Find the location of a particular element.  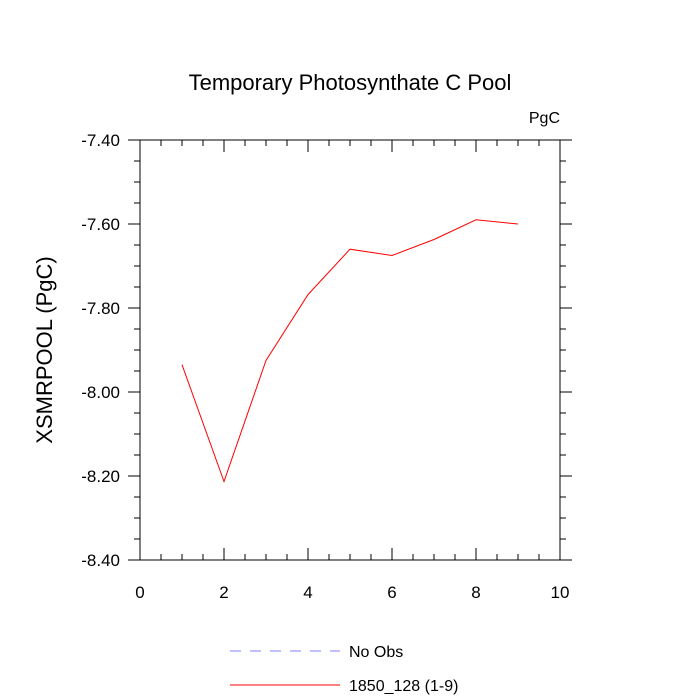

x-tick-label: 8 is located at coordinates (475, 592).